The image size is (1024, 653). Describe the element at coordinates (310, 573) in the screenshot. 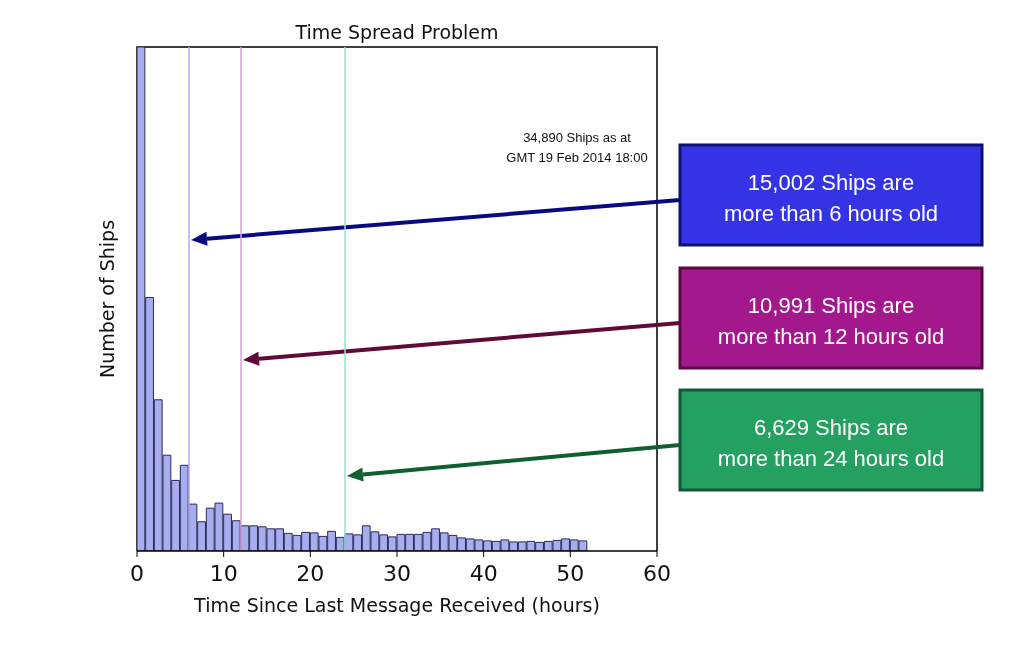

I see `x-tick-label: 20` at that location.